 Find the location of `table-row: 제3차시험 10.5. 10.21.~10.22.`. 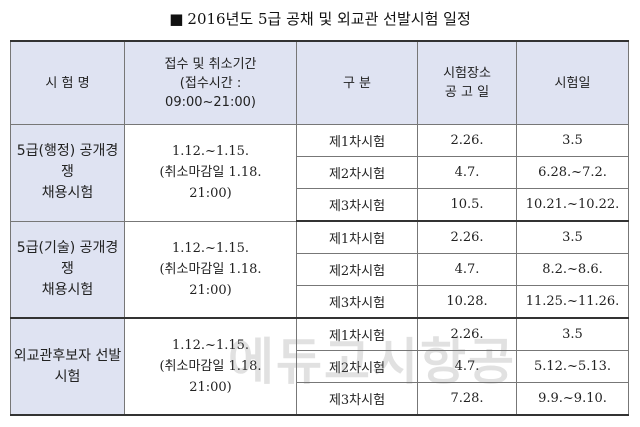

table-row: 제3차시험 10.5. 10.21.~10.22. is located at coordinates (320, 205).